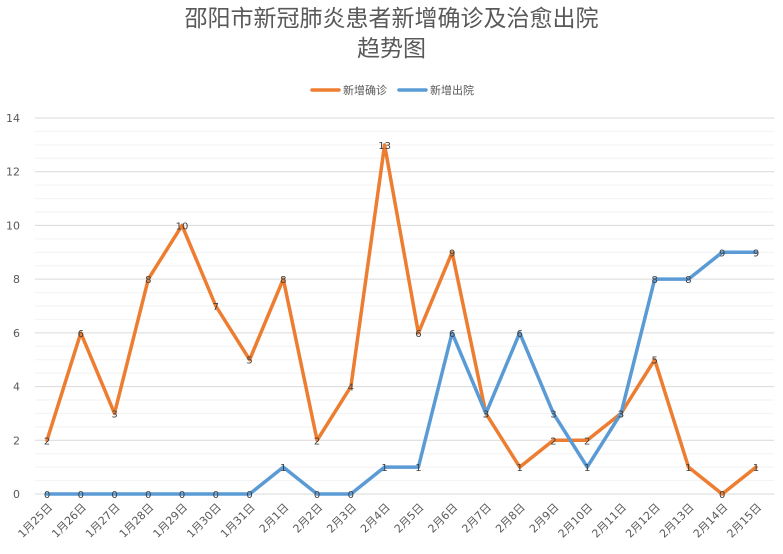 Image resolution: width=783 pixels, height=554 pixels. What do you see at coordinates (365, 90) in the screenshot?
I see `legend-label-1: 新增确诊` at bounding box center [365, 90].